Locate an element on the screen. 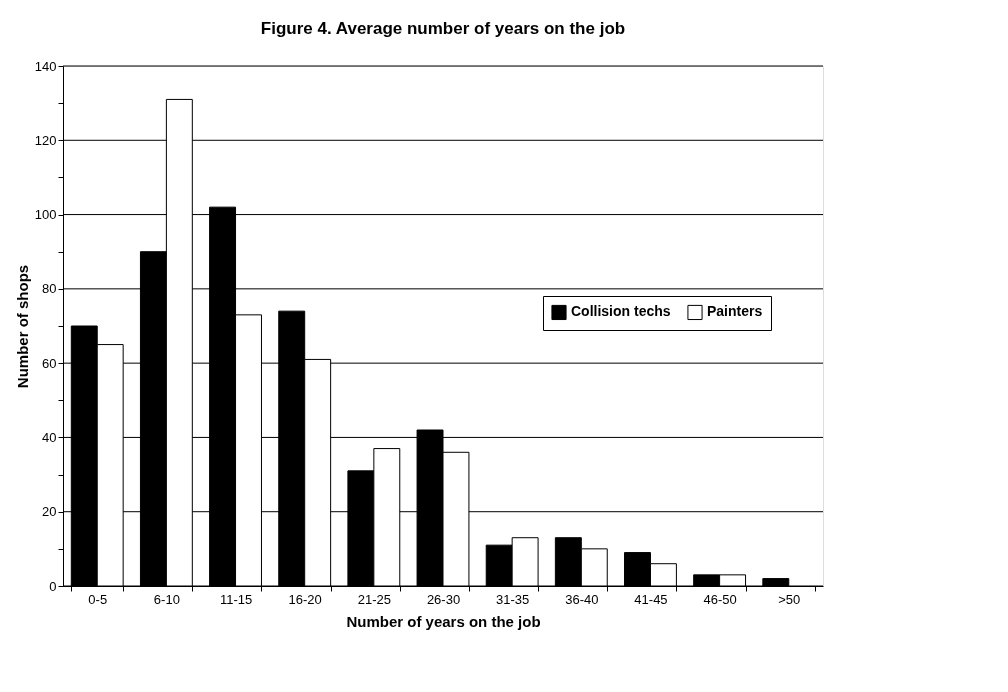  y-tick-label: 20 is located at coordinates (49, 512).